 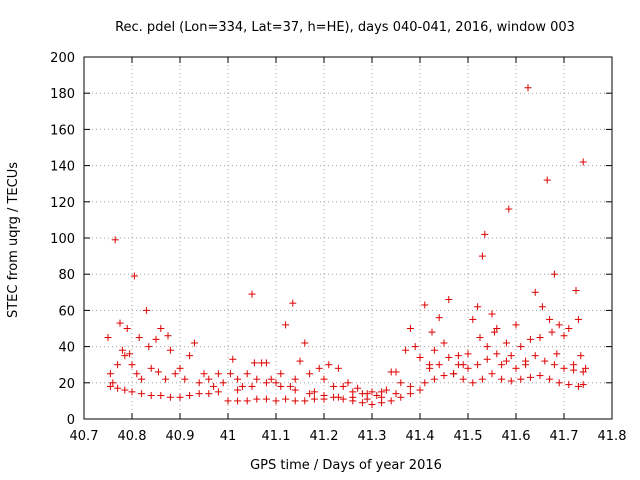 I want to click on y-tick-label: 160, so click(x=62, y=130).